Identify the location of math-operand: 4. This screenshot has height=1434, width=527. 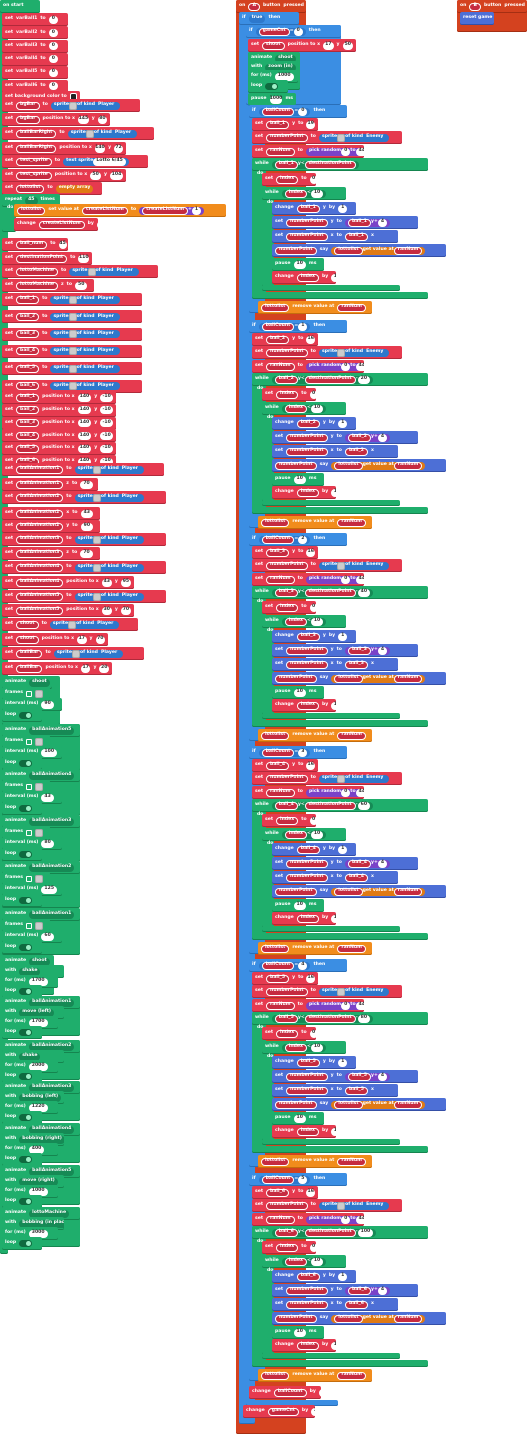
(382, 650).